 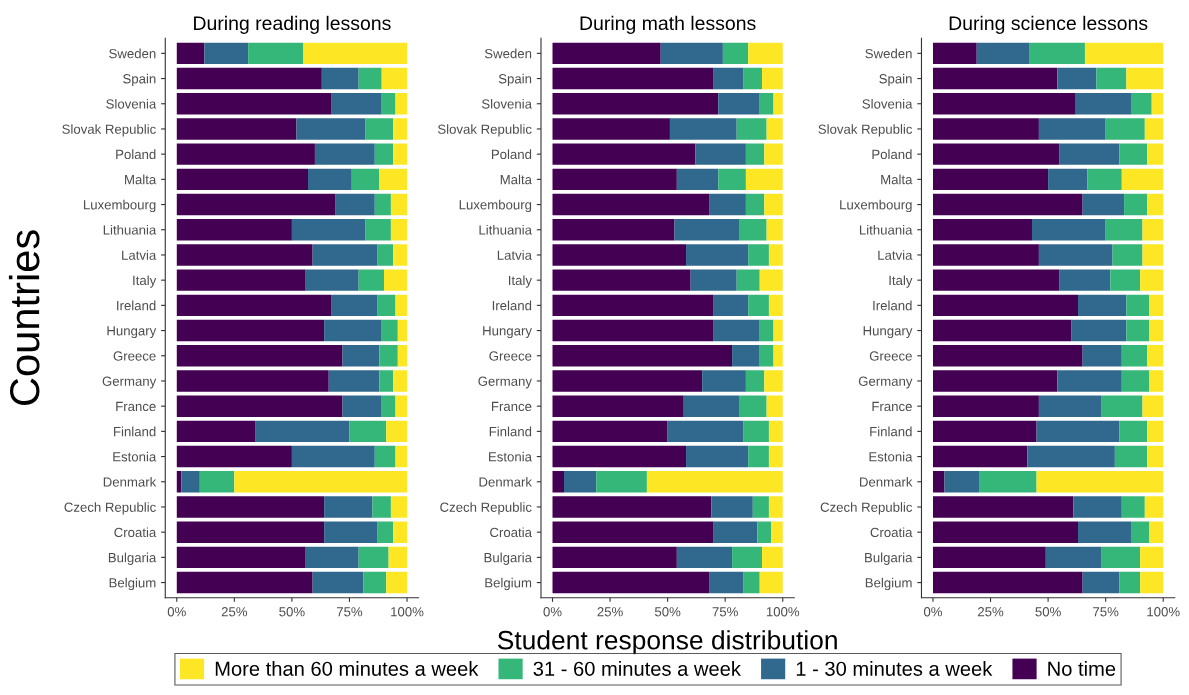 I want to click on y-tick-label: Malta, so click(x=516, y=179).